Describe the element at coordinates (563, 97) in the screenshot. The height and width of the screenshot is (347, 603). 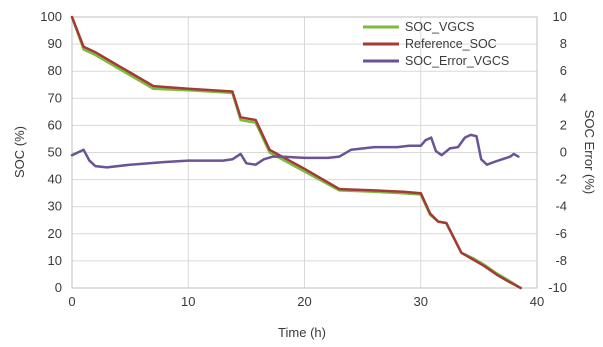
I see `y2-tick-label: 4` at that location.